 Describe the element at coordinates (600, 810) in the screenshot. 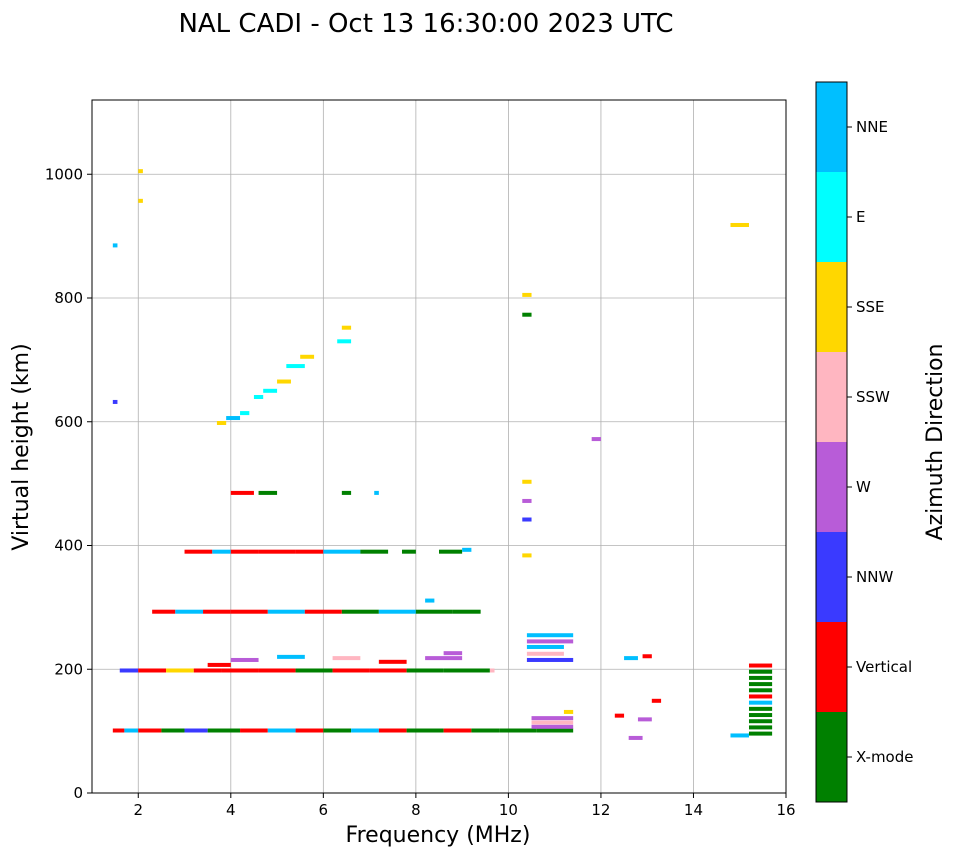

I see `x-tick-label: 12` at that location.